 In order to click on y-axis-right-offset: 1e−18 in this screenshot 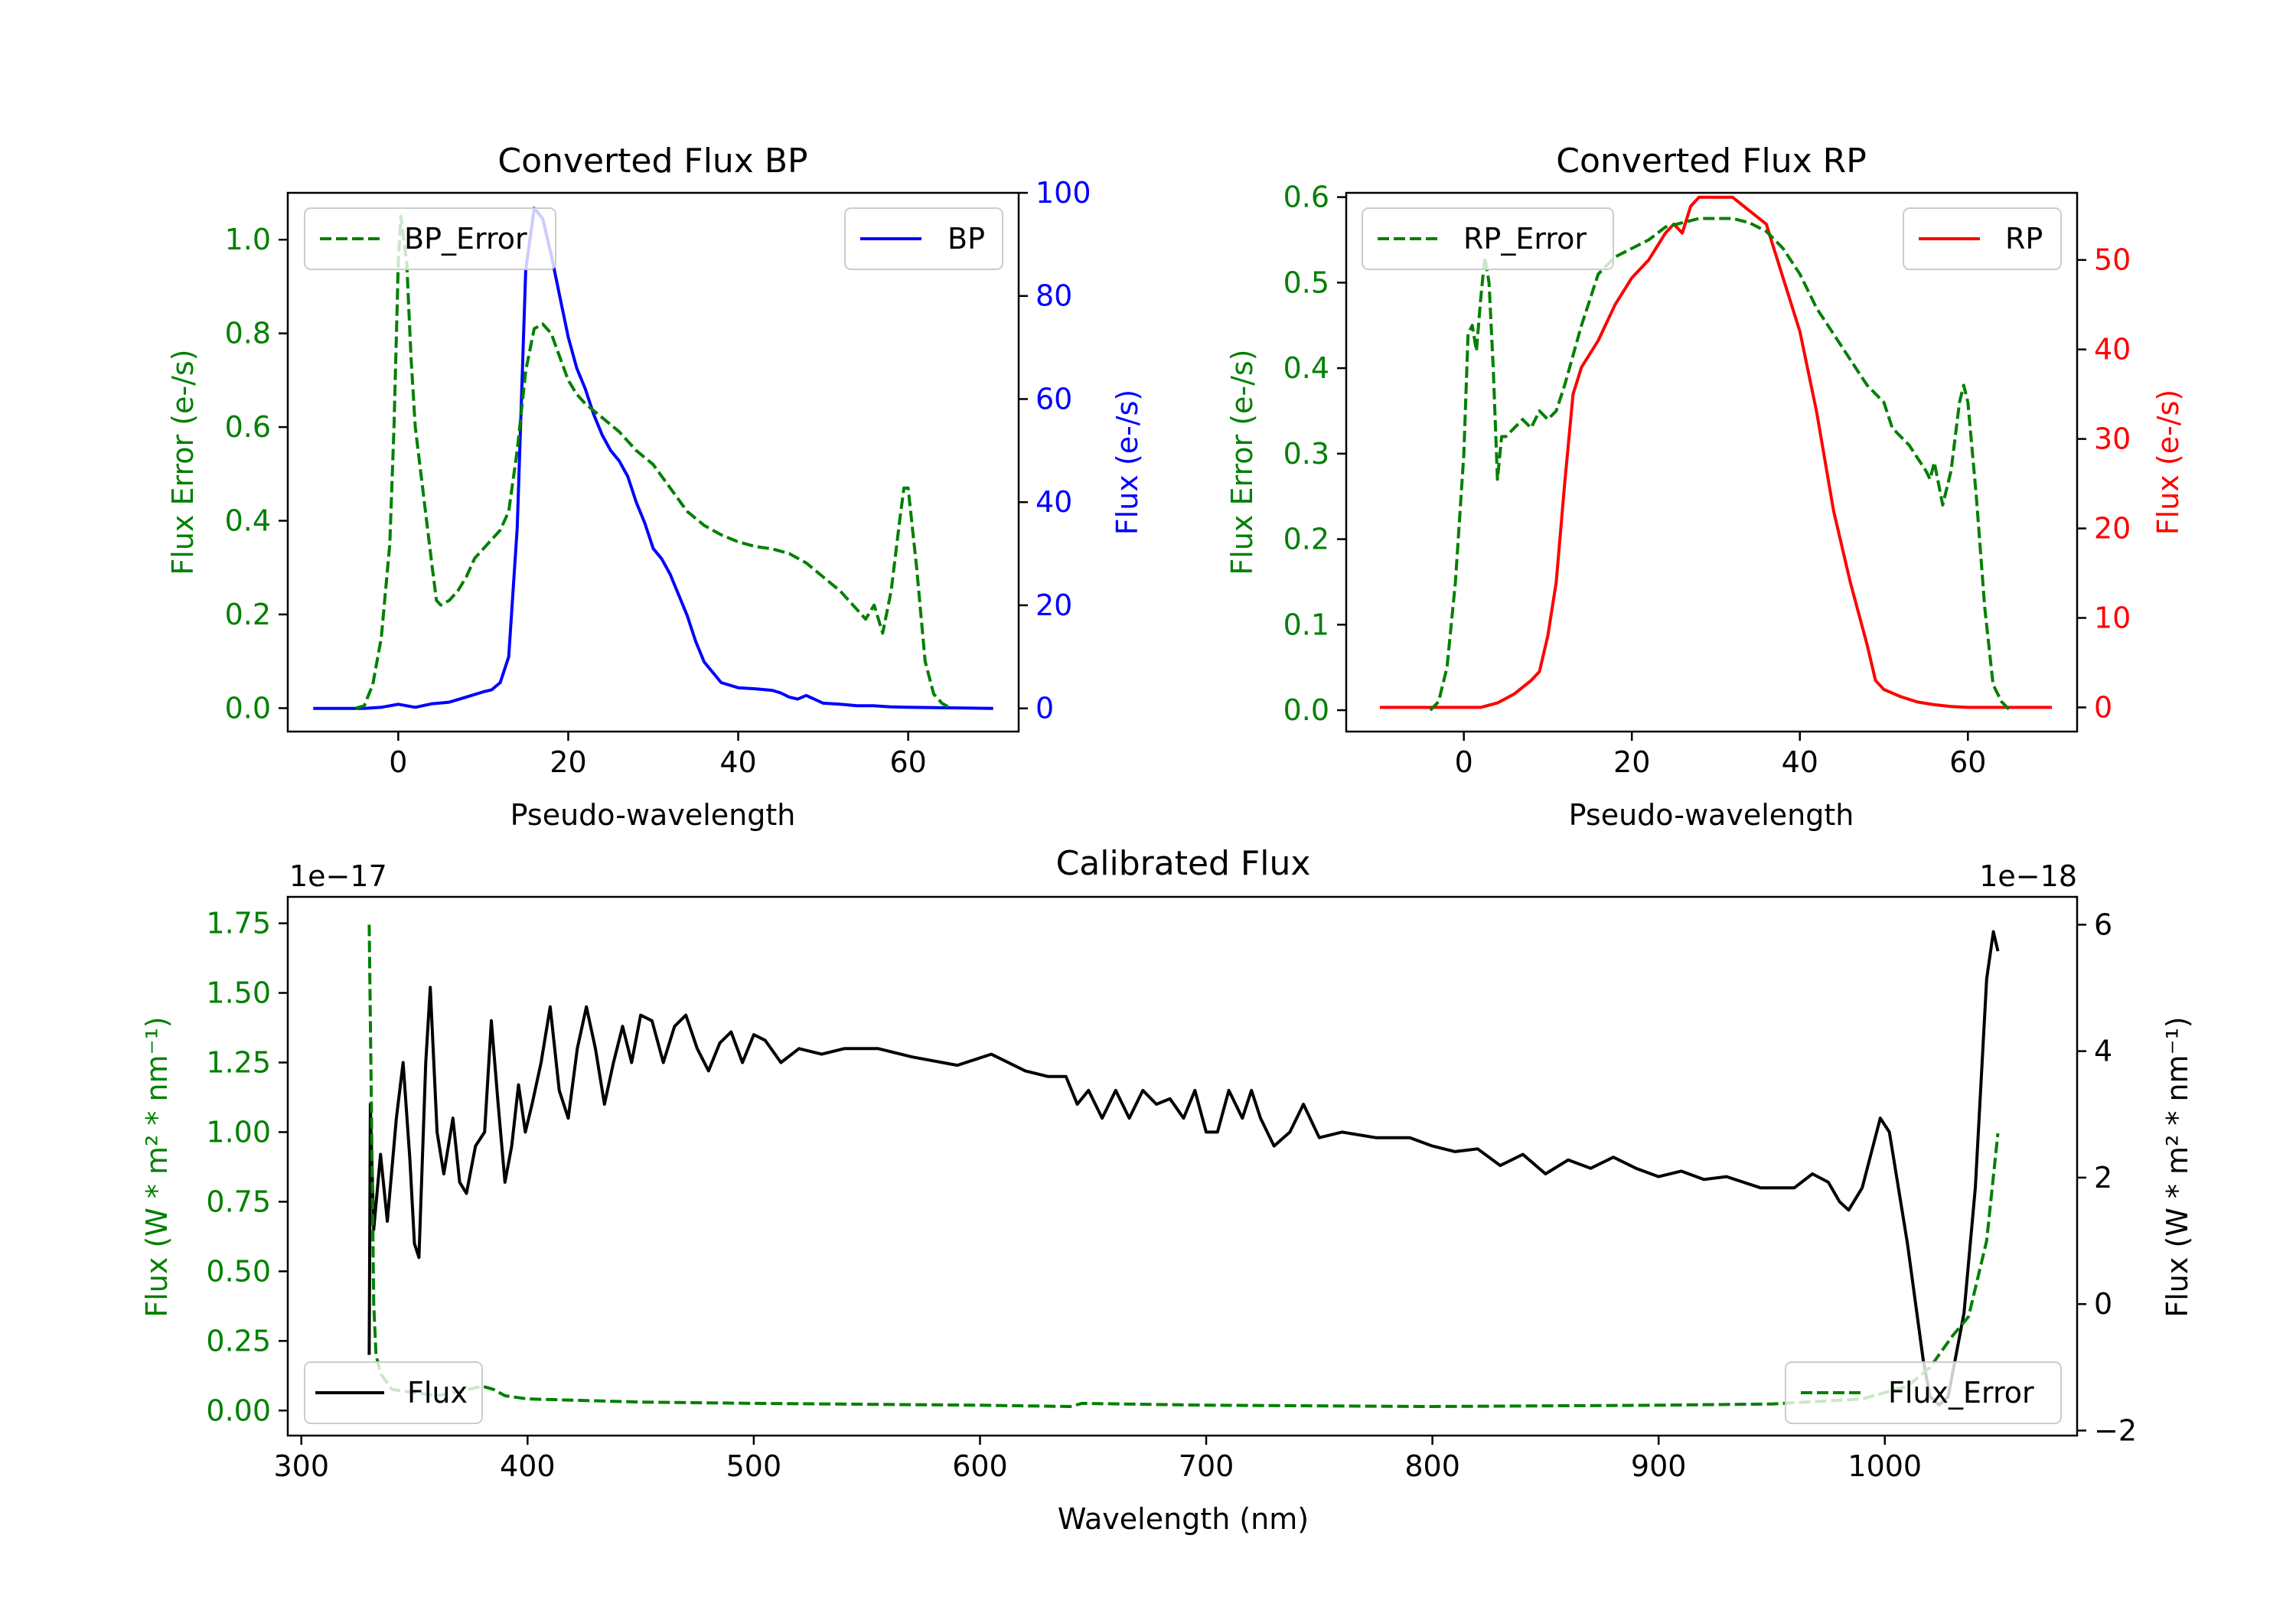, I will do `click(2028, 876)`.